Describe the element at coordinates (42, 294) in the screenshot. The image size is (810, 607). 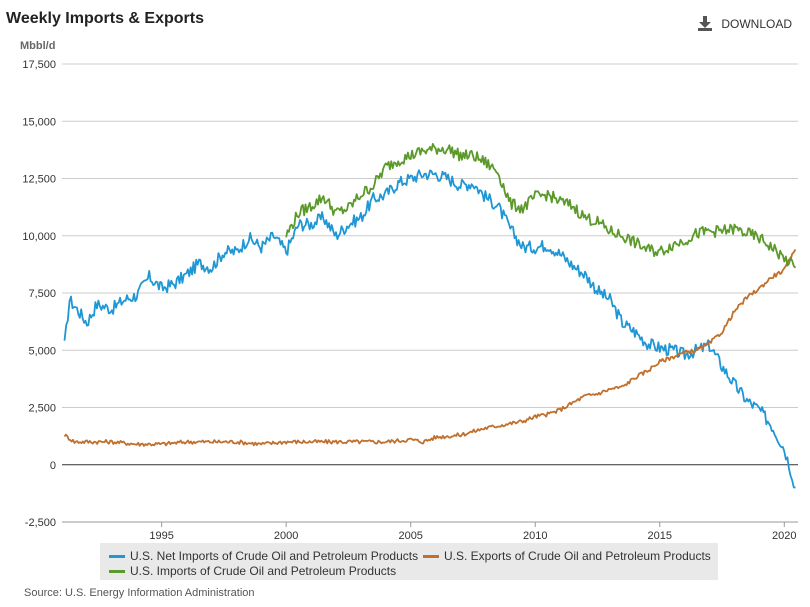
I see `y-tick-label: 7,500` at that location.